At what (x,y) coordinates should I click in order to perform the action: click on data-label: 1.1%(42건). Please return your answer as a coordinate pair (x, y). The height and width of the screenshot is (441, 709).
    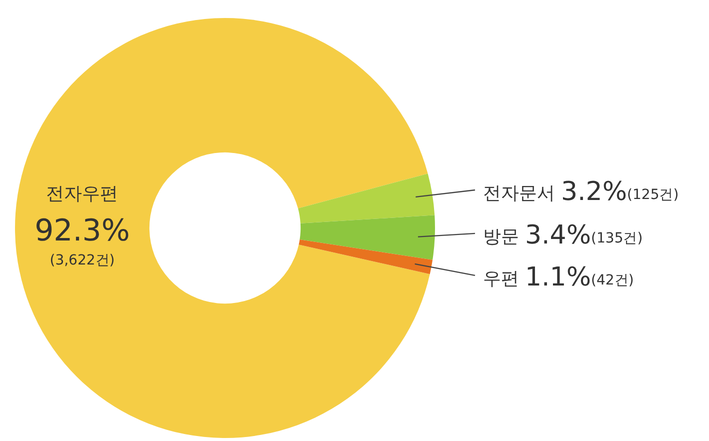
    Looking at the image, I should click on (579, 277).